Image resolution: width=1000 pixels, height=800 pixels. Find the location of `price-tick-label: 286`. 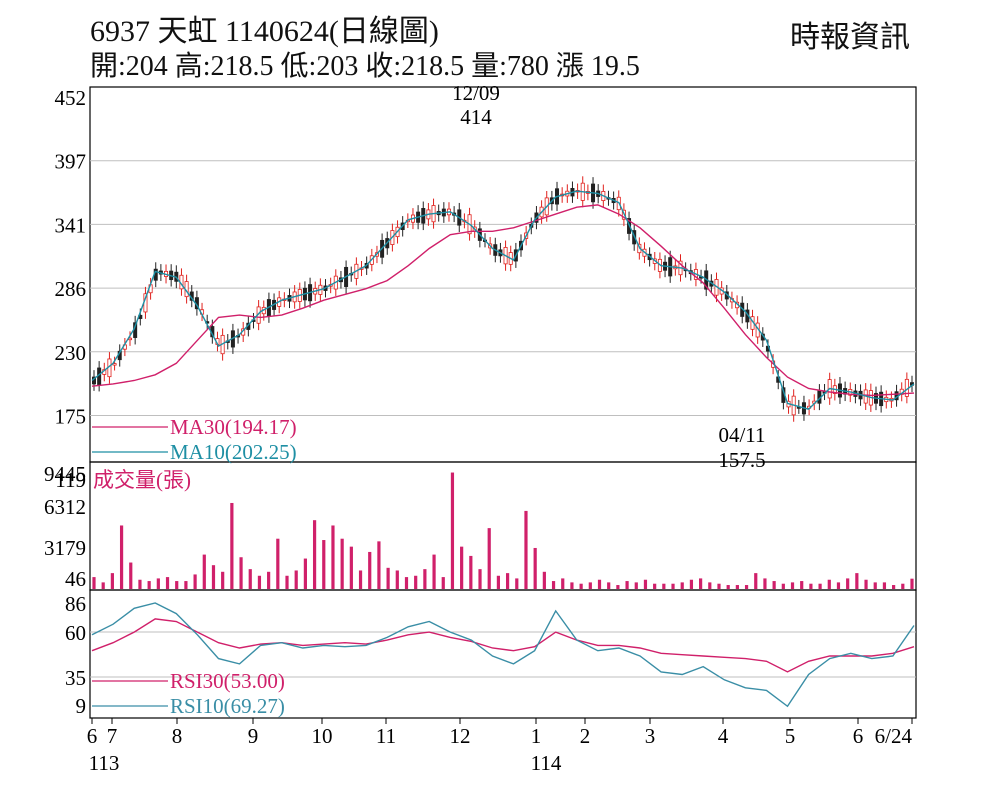

price-tick-label: 286 is located at coordinates (71, 289).